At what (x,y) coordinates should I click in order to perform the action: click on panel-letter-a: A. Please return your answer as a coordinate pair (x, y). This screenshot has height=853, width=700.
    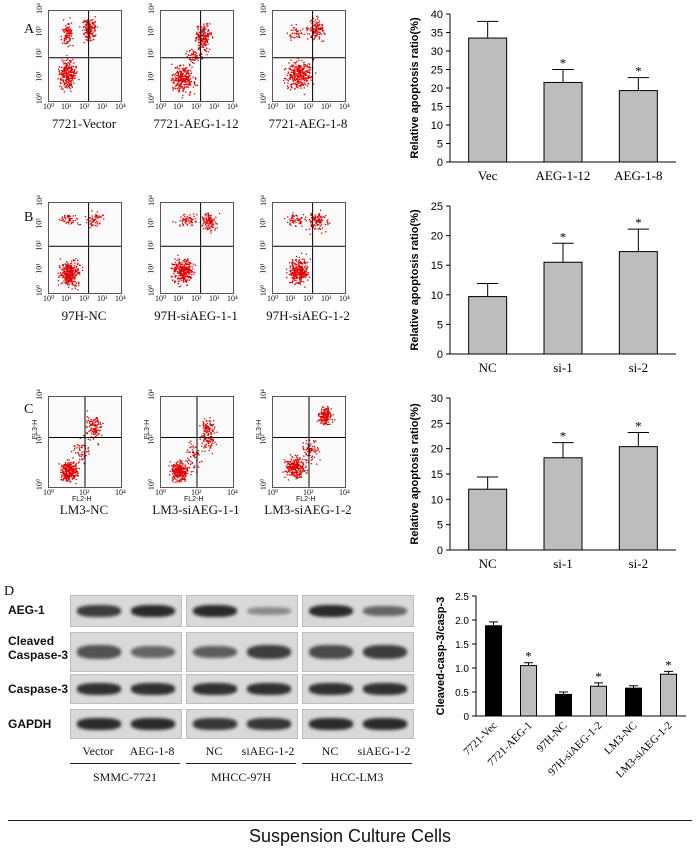
    Looking at the image, I should click on (29, 29).